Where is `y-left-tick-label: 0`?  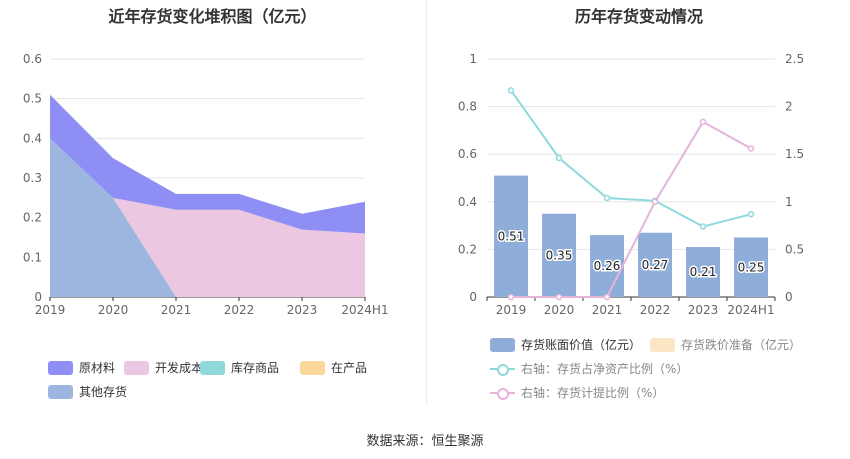
y-left-tick-label: 0 is located at coordinates (473, 297).